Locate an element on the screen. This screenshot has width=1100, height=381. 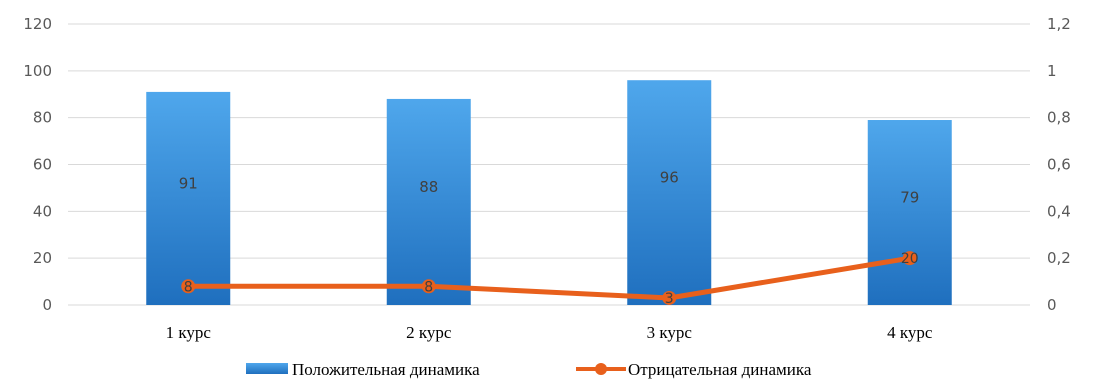
right-tick-label: 0,4 is located at coordinates (1059, 211).